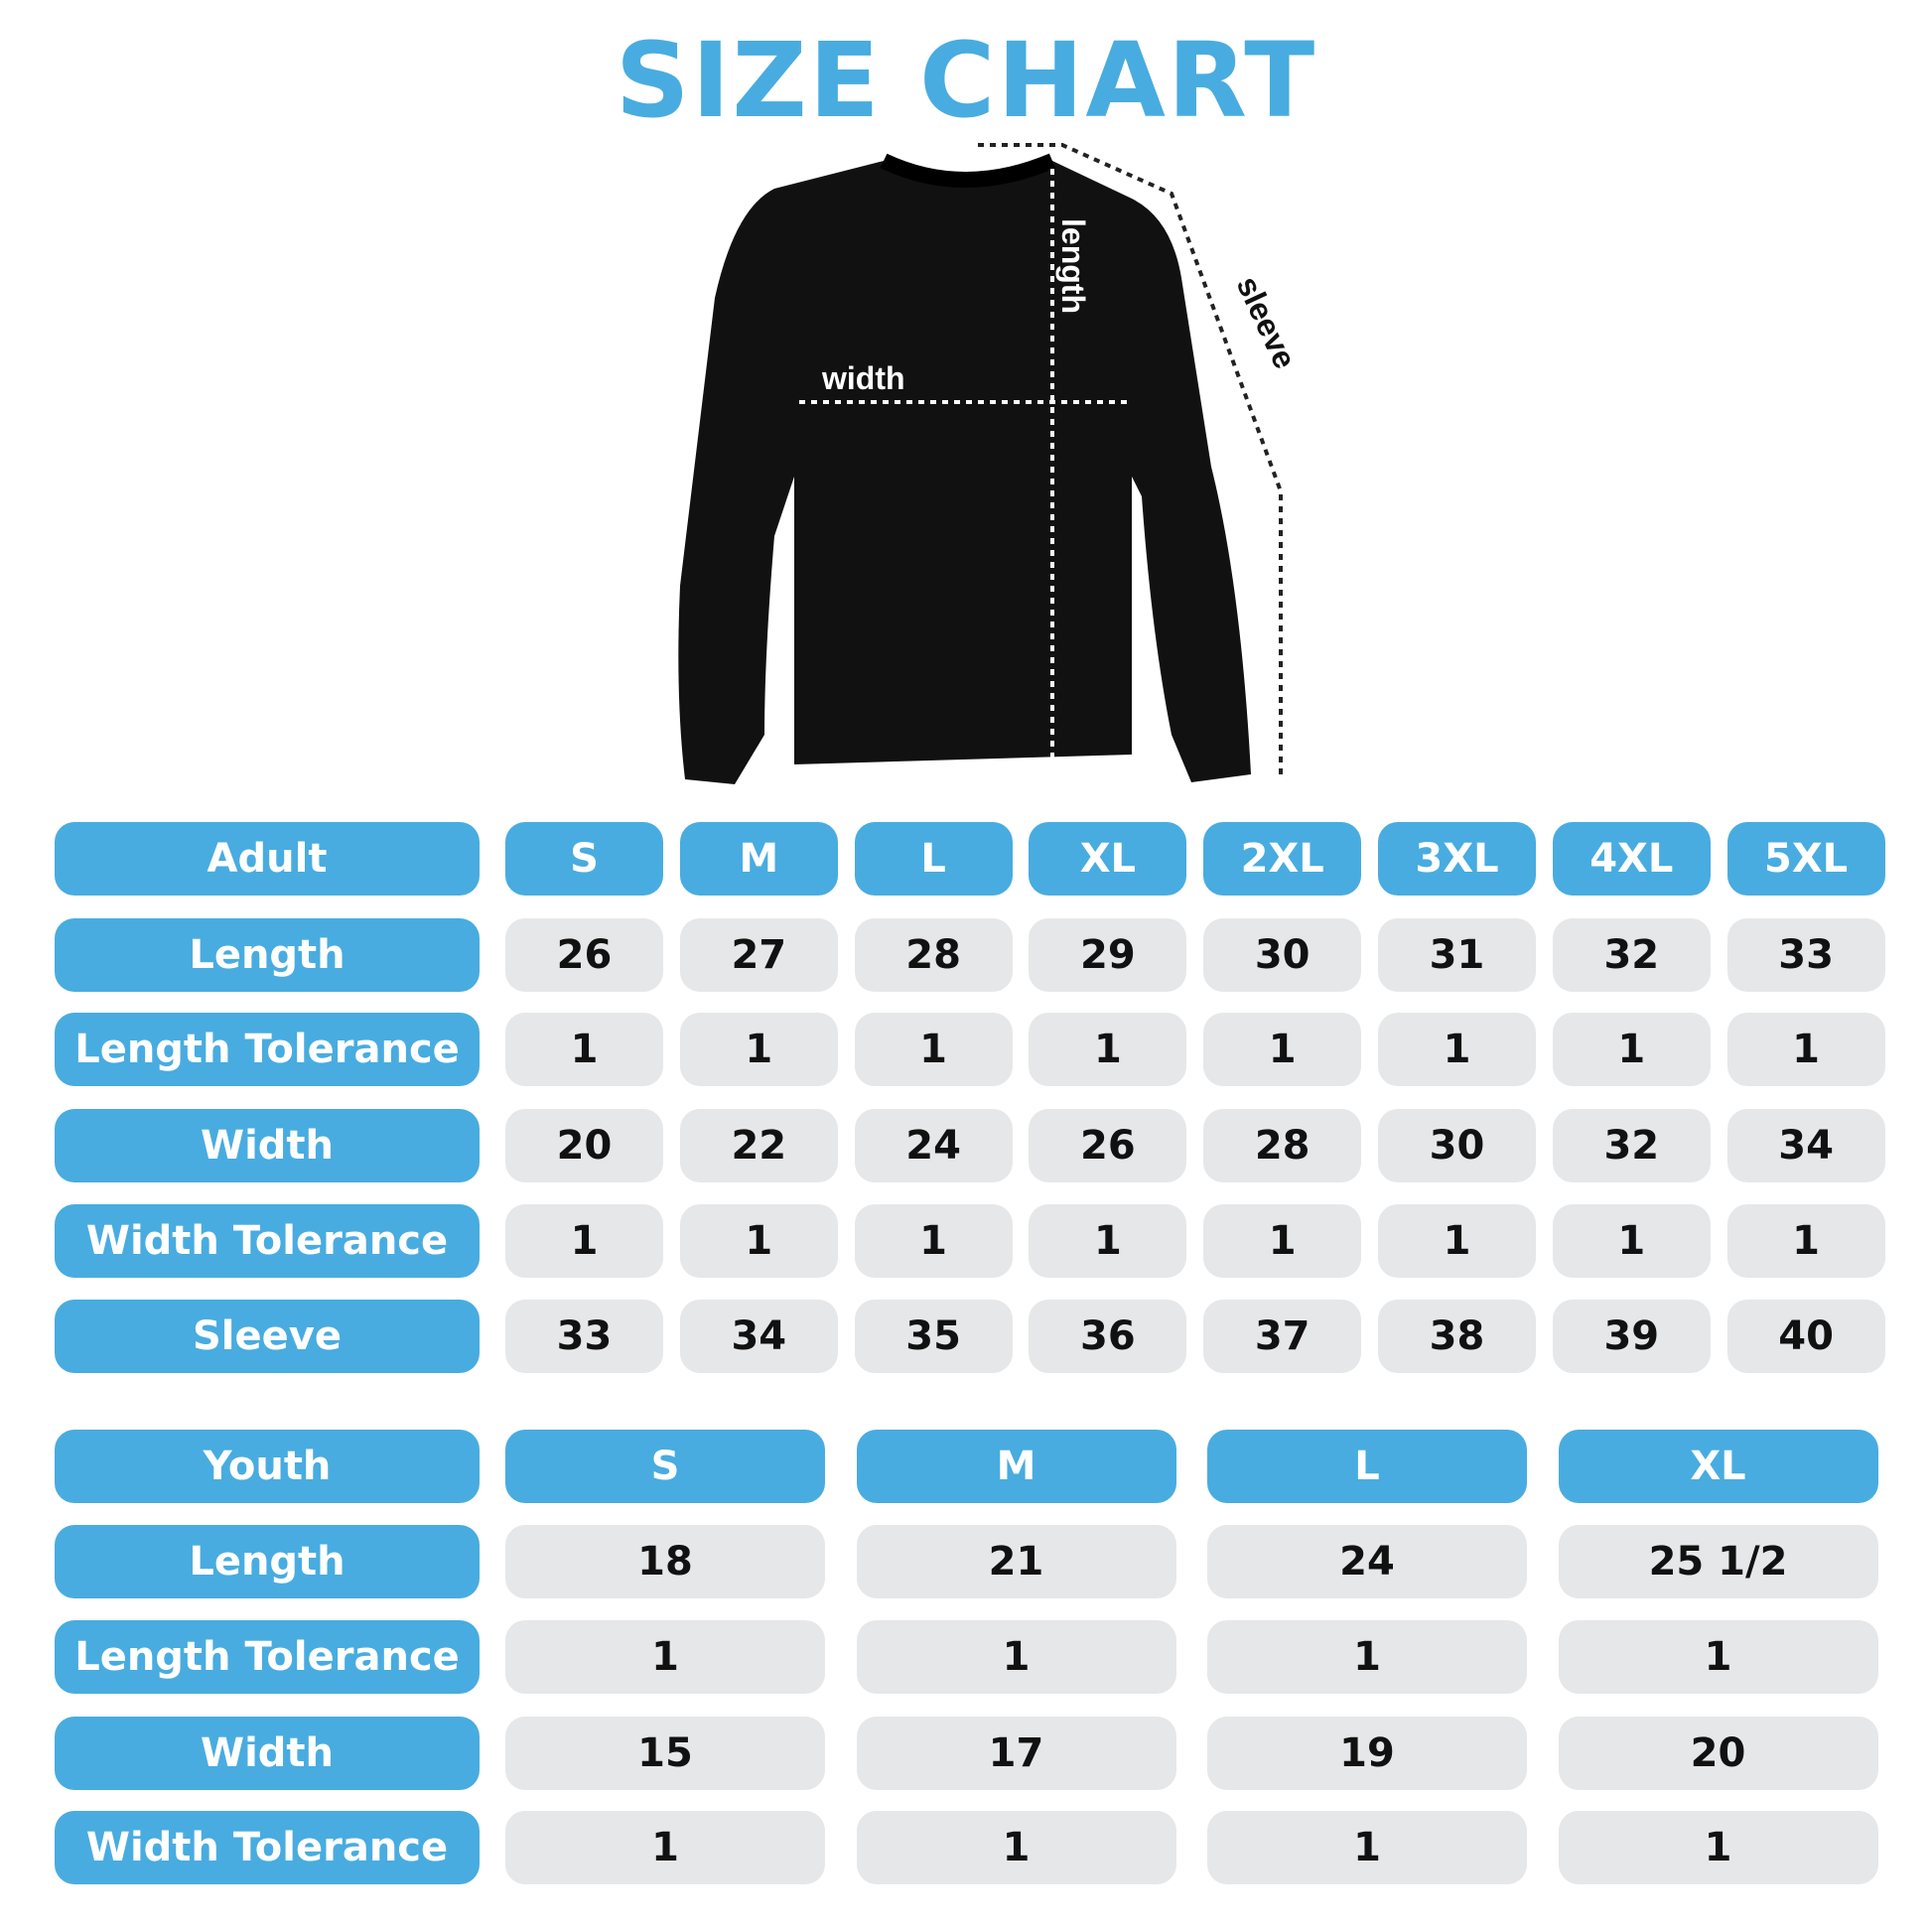  I want to click on youth-row-label: Width, so click(267, 1754).